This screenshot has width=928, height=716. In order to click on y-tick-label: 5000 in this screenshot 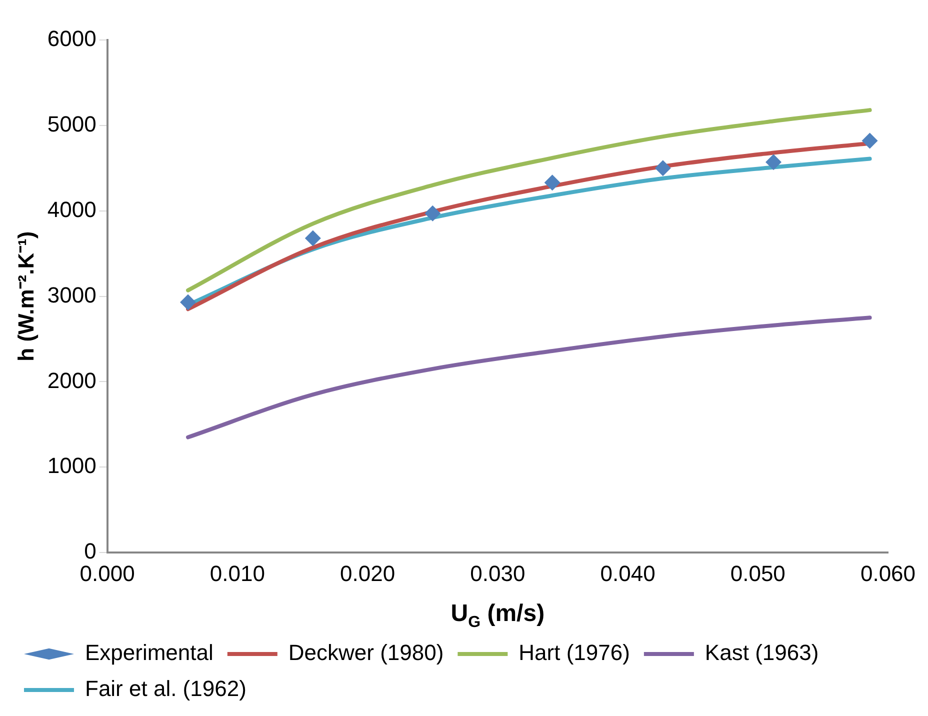, I will do `click(71, 123)`.